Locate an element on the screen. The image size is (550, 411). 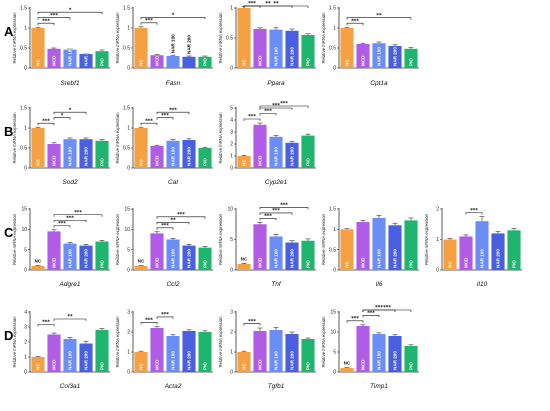
y-tick-label: 2 is located at coordinates (128, 333).